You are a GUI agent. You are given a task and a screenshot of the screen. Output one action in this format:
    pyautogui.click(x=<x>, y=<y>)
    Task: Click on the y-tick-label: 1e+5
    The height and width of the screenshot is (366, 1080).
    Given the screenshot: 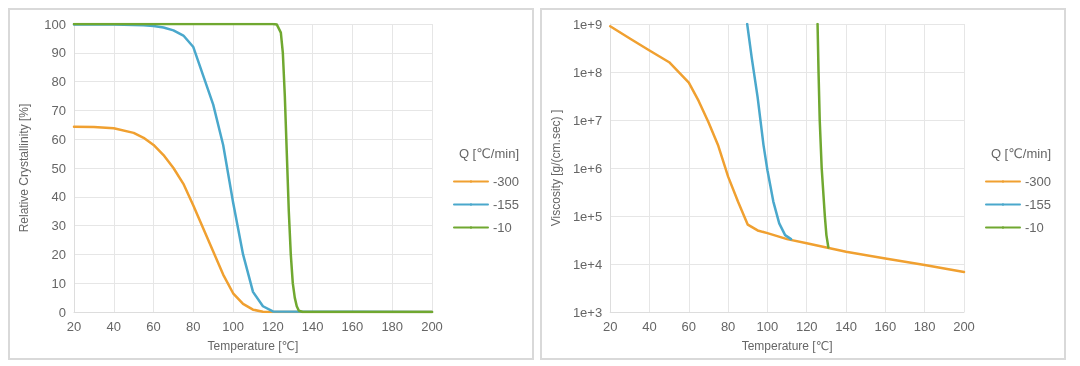 What is the action you would take?
    pyautogui.click(x=587, y=216)
    